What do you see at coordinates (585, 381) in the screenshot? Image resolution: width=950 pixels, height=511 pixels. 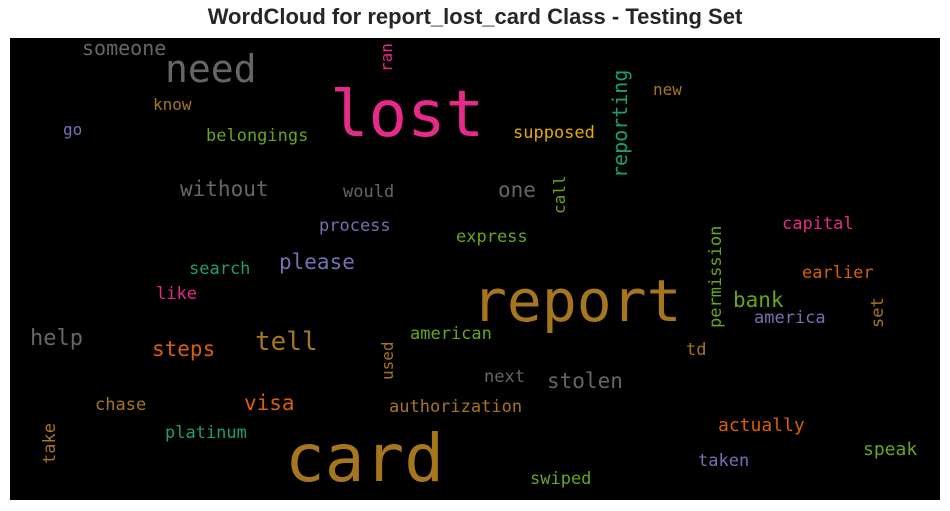 I see `word-stolen: stolen` at bounding box center [585, 381].